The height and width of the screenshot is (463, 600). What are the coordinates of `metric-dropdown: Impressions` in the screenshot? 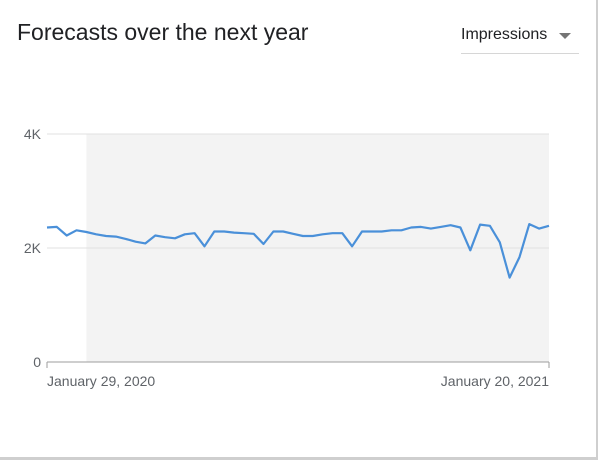 It's located at (520, 37).